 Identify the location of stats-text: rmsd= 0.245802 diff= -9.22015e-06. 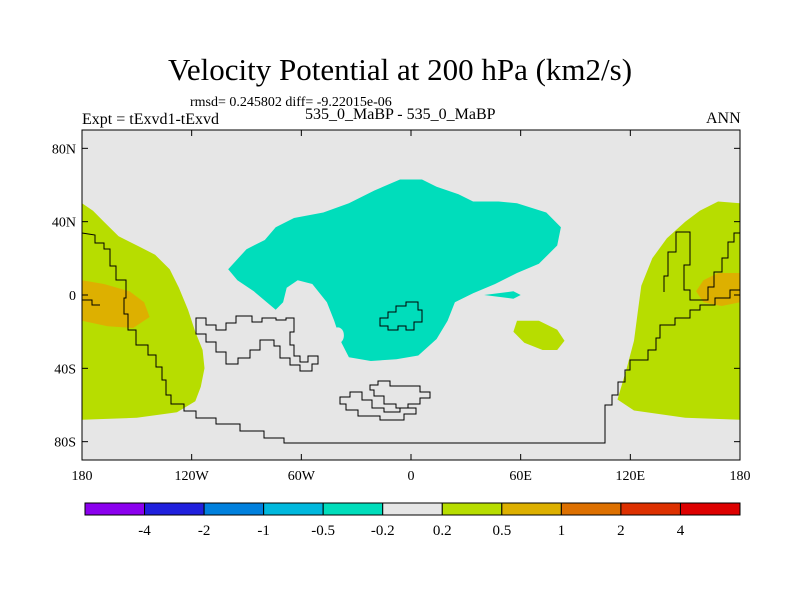
(291, 102).